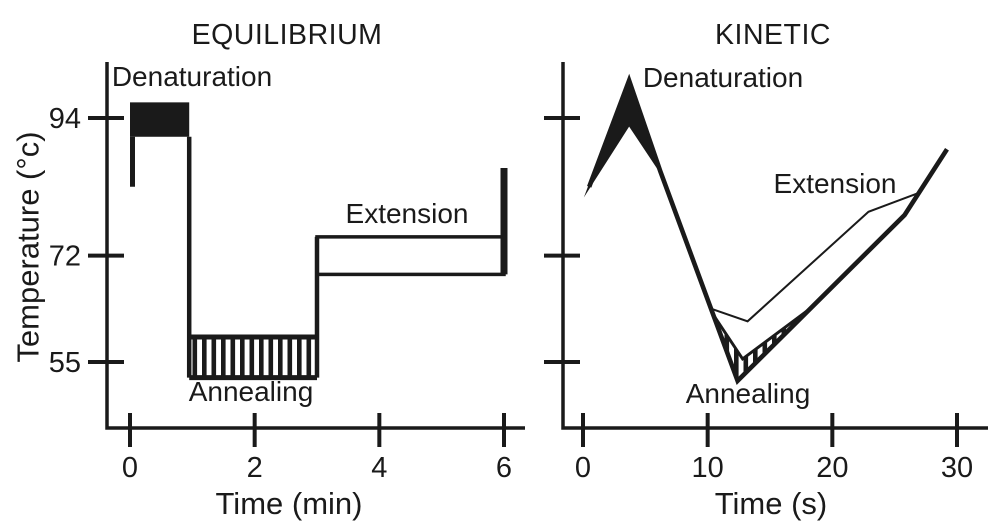  I want to click on equilibrium-x-axis-label: Time (min), so click(289, 503).